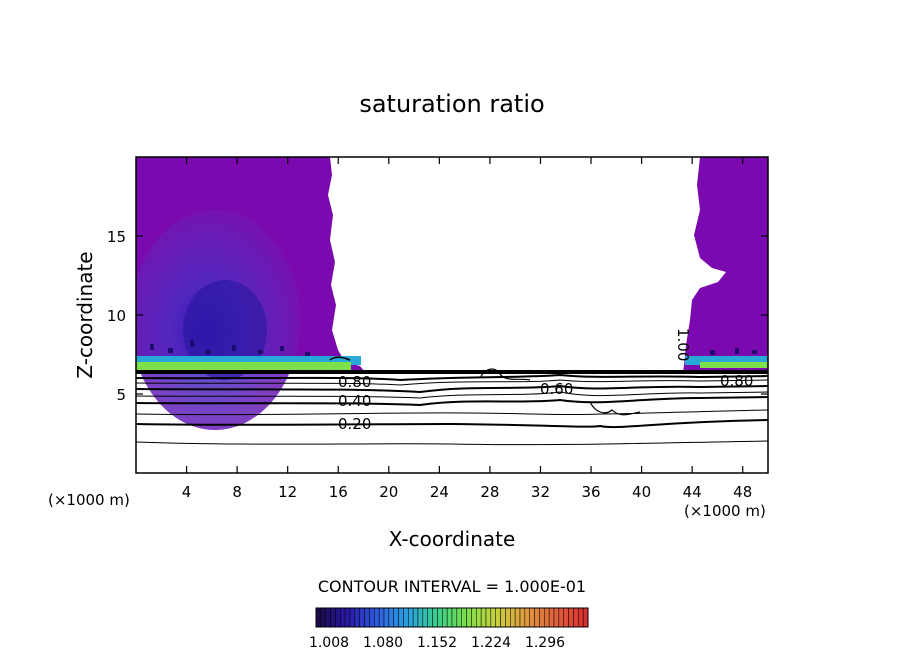 Image resolution: width=904 pixels, height=654 pixels. Describe the element at coordinates (590, 492) in the screenshot. I see `x-tick-label: 36` at that location.